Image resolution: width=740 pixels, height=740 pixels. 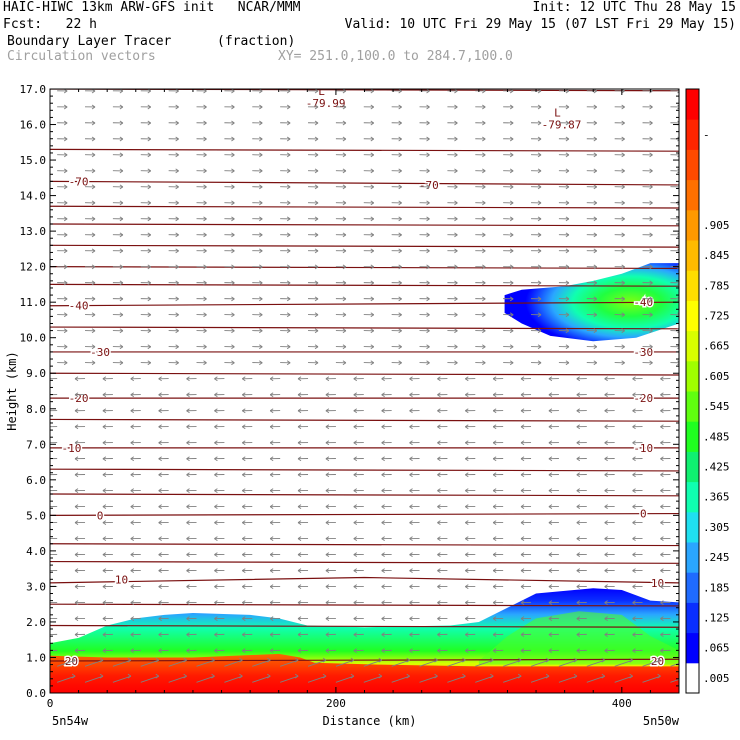 What do you see at coordinates (706, 134) in the screenshot?
I see `colorbar-label: -` at bounding box center [706, 134].